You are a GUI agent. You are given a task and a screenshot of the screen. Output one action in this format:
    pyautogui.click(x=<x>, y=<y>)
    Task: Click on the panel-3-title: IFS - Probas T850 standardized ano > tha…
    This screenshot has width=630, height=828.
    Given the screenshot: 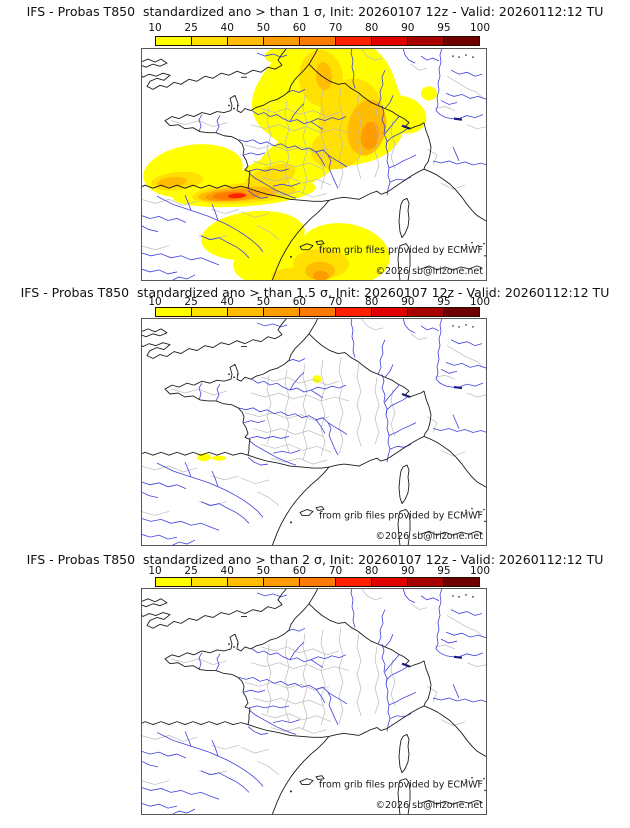 What is the action you would take?
    pyautogui.click(x=315, y=559)
    